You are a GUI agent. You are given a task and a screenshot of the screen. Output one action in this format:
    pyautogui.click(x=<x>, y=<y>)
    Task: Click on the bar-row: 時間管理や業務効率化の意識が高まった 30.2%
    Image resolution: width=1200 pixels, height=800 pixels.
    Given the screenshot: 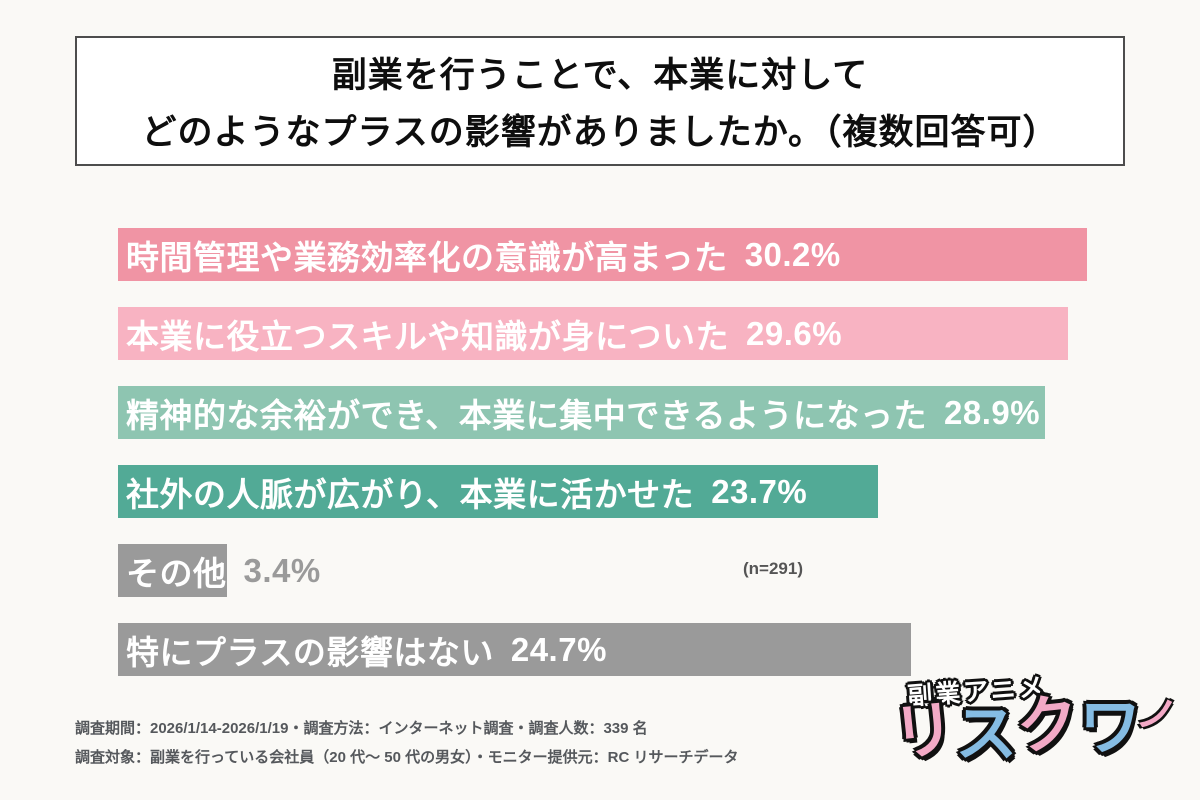 What is the action you would take?
    pyautogui.click(x=602, y=254)
    